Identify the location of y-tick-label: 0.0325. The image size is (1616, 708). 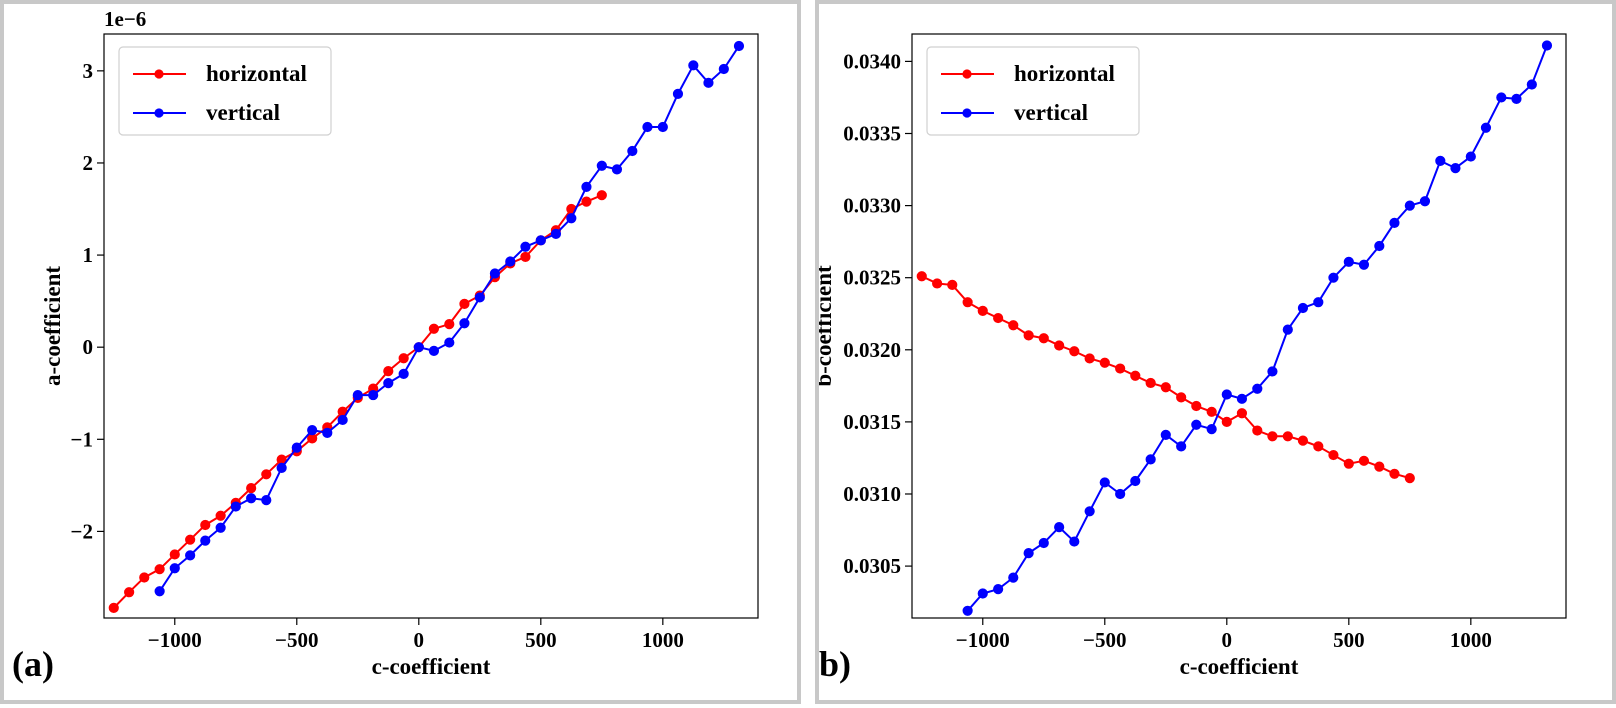
(872, 278).